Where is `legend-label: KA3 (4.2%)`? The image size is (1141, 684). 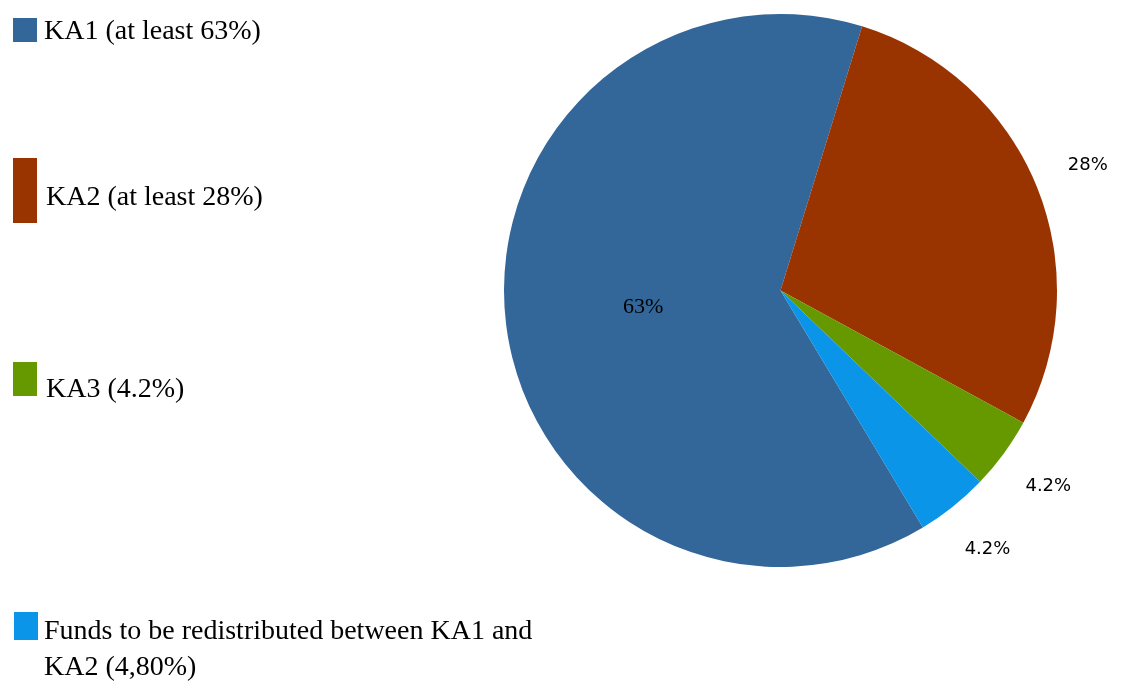
legend-label: KA3 (4.2%) is located at coordinates (116, 388).